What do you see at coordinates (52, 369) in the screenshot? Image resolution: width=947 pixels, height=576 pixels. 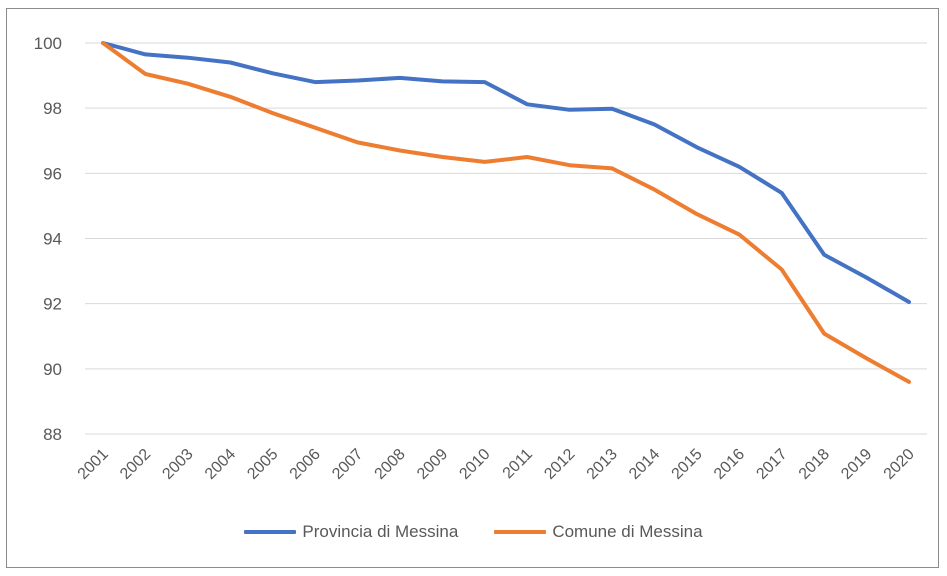 I see `y-tick-label: 90` at bounding box center [52, 369].